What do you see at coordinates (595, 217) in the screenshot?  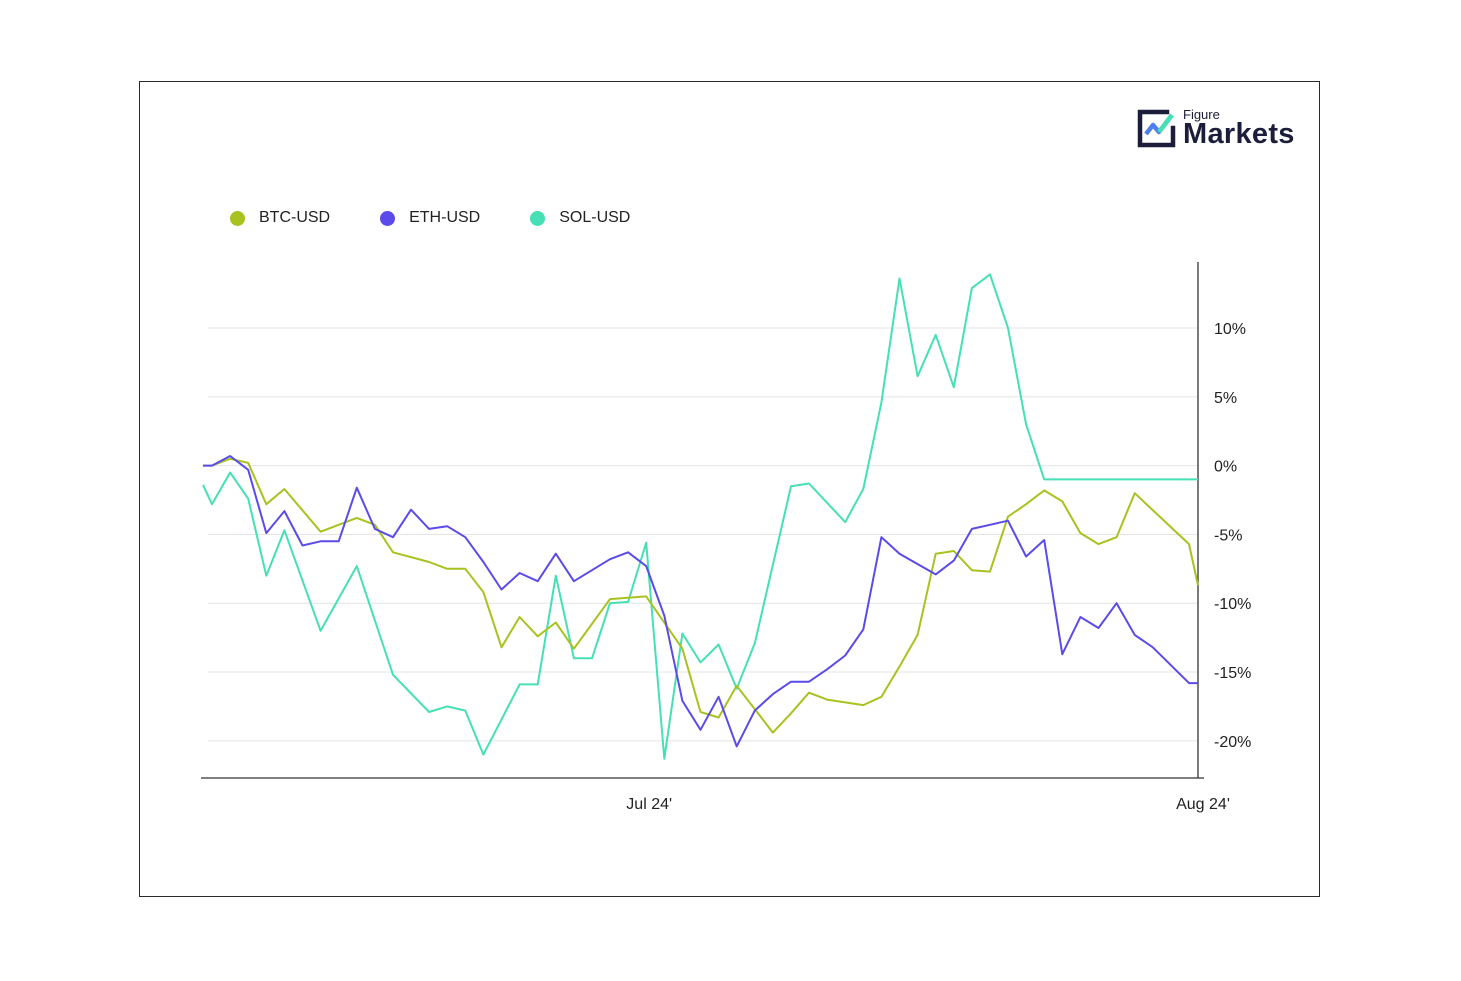 I see `legend-label-sol: SOL-USD` at bounding box center [595, 217].